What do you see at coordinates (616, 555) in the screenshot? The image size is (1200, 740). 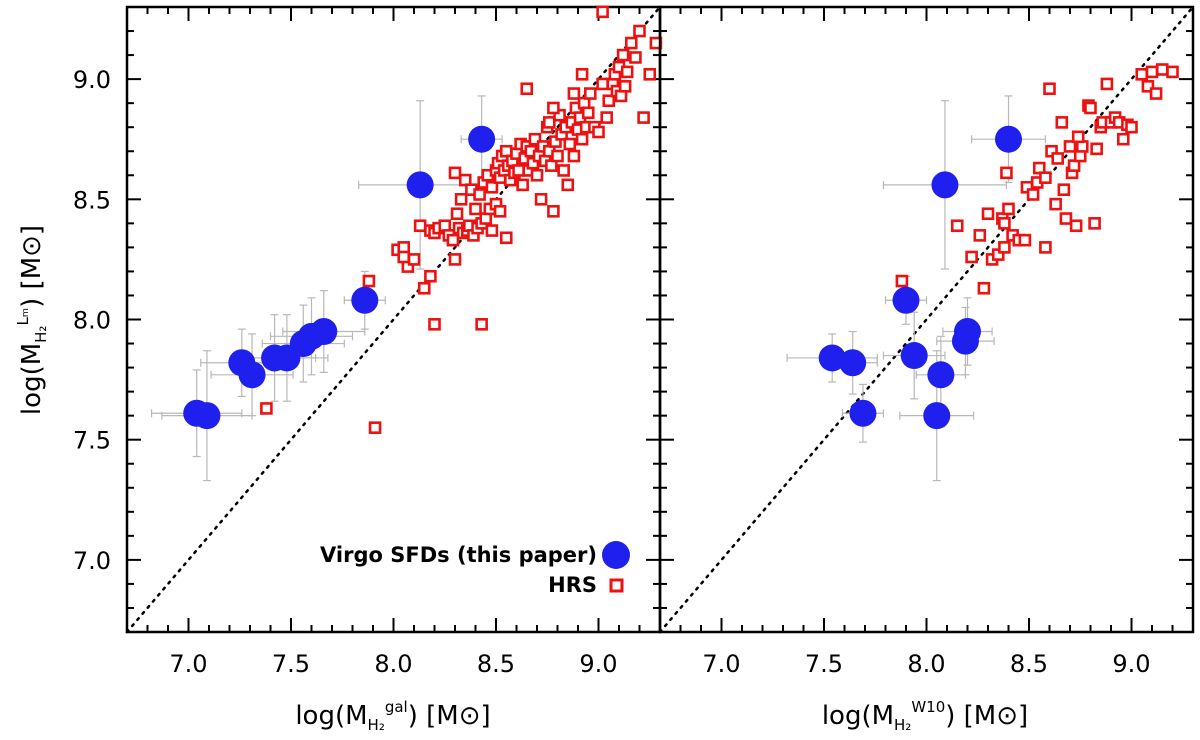 I see `legend-virgo-marker` at bounding box center [616, 555].